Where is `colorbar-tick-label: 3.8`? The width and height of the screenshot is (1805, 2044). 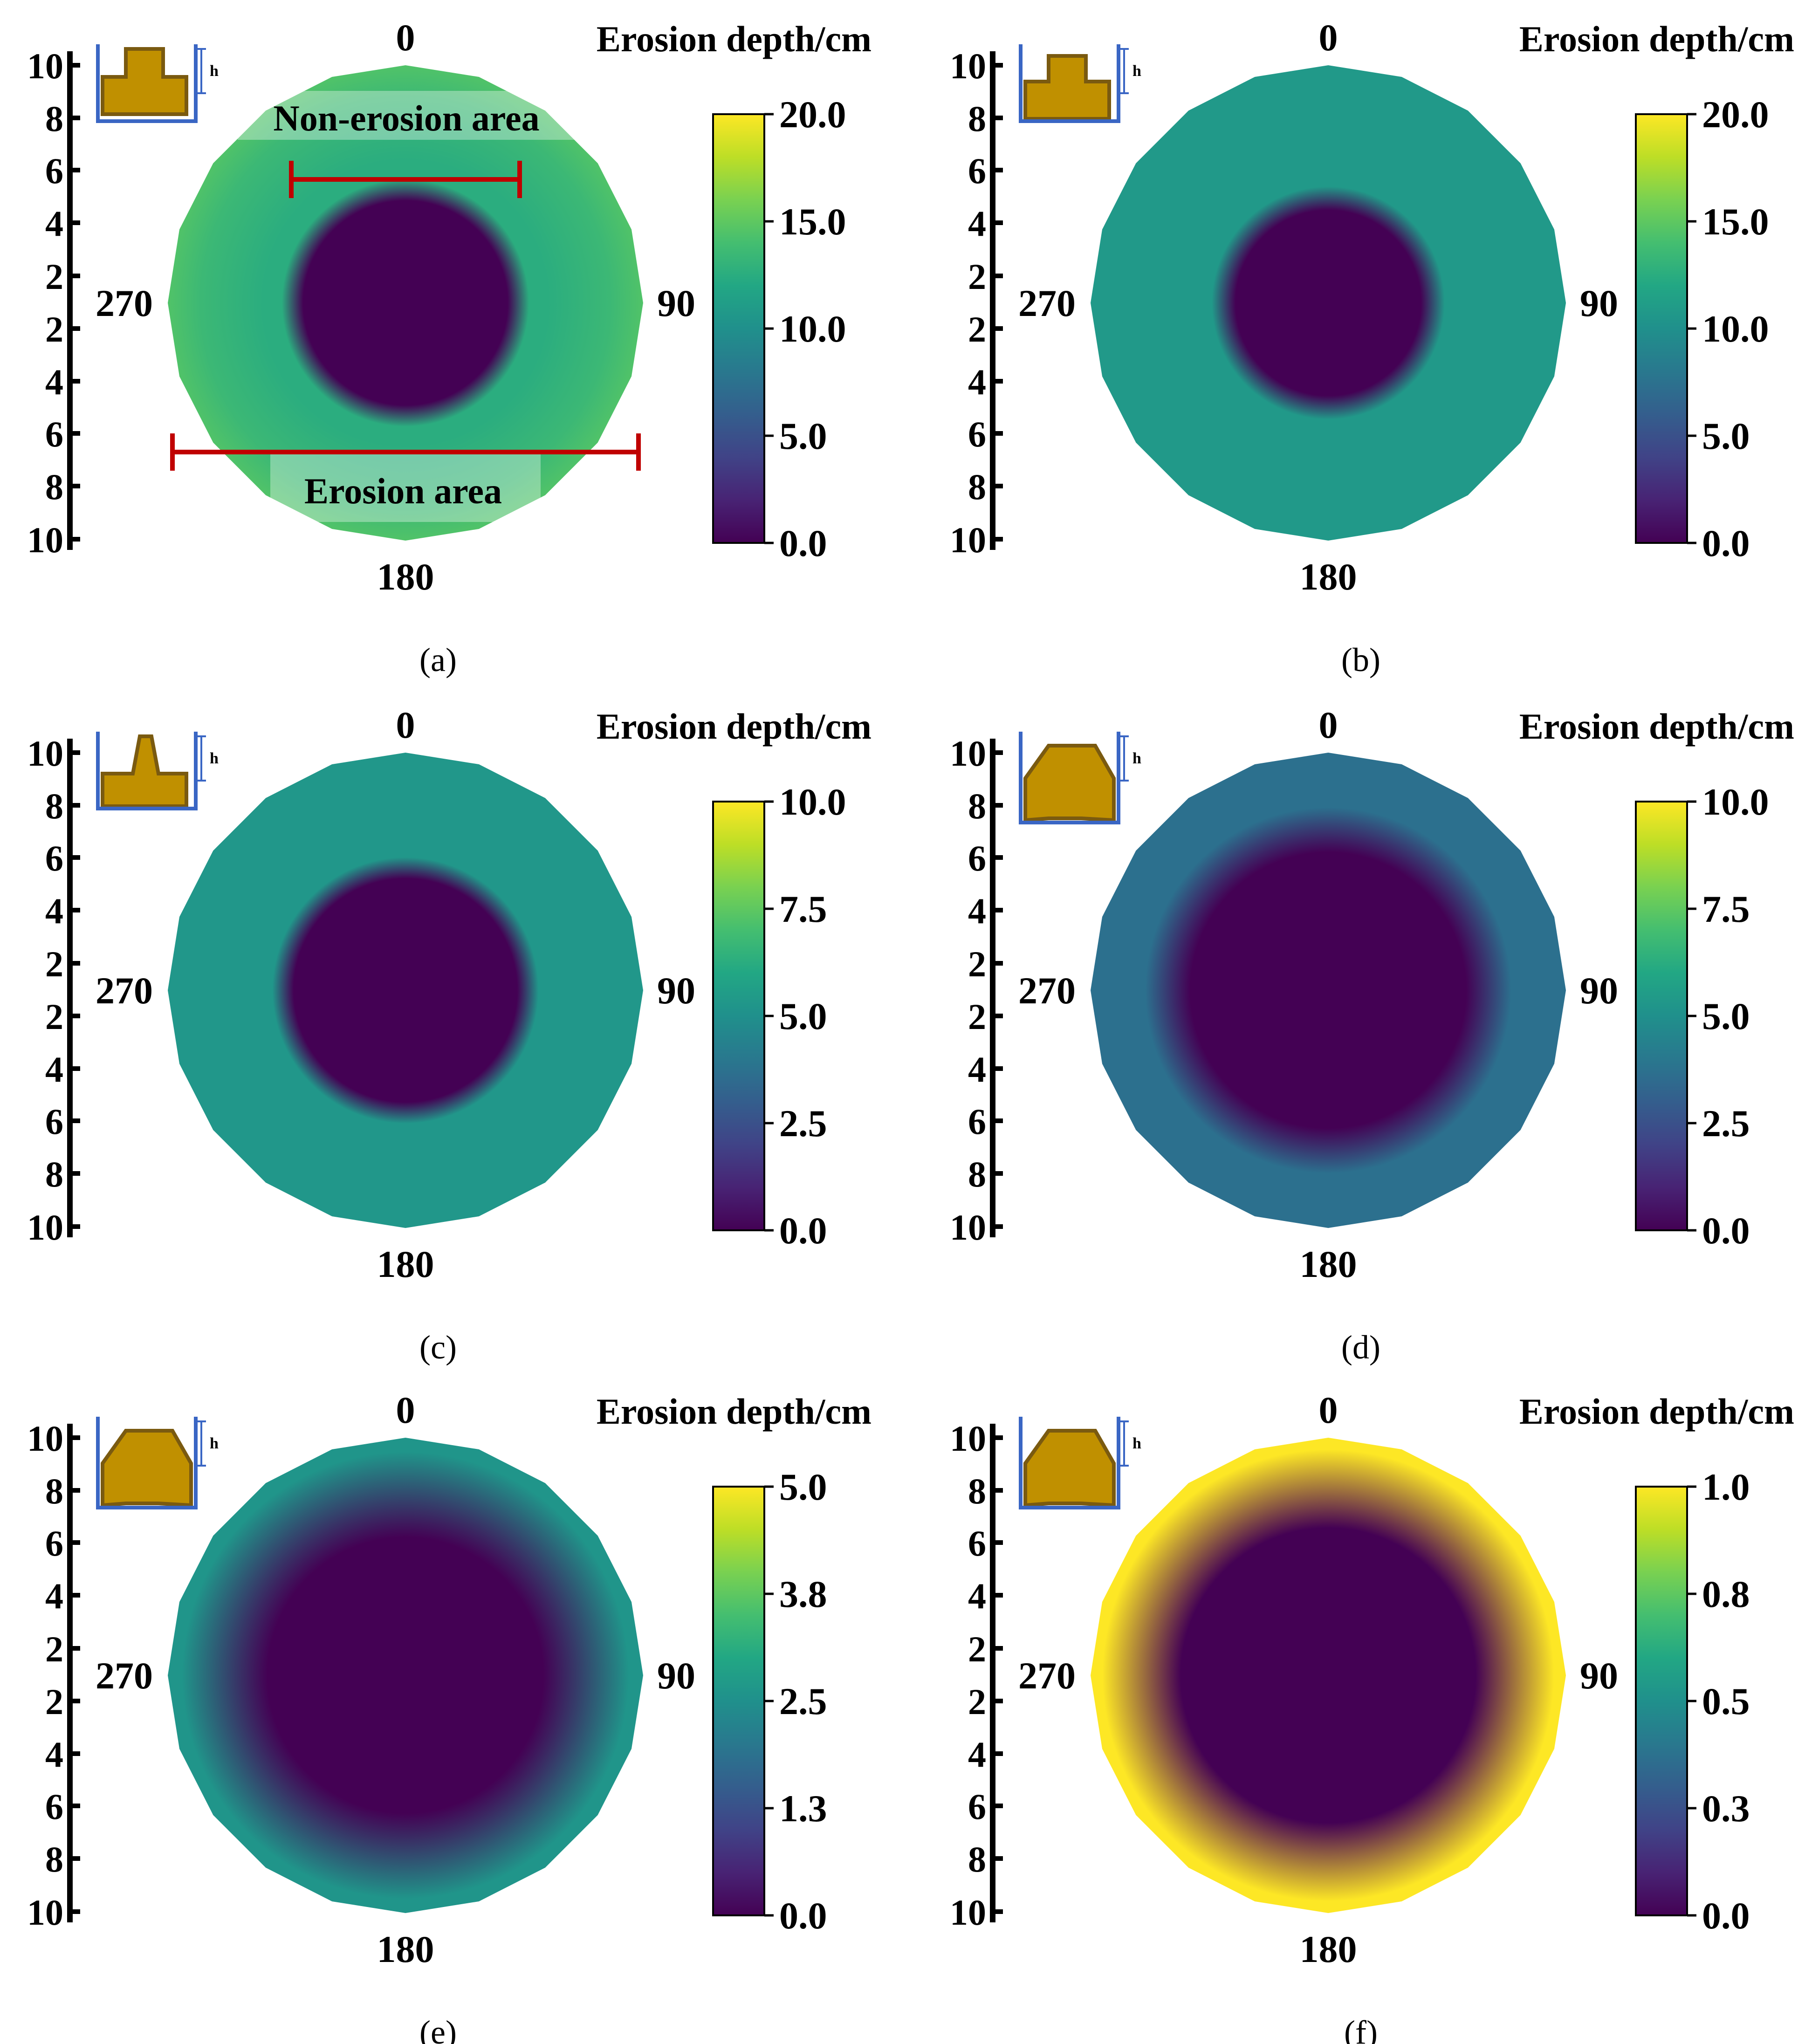 colorbar-tick-label: 3.8 is located at coordinates (803, 1594).